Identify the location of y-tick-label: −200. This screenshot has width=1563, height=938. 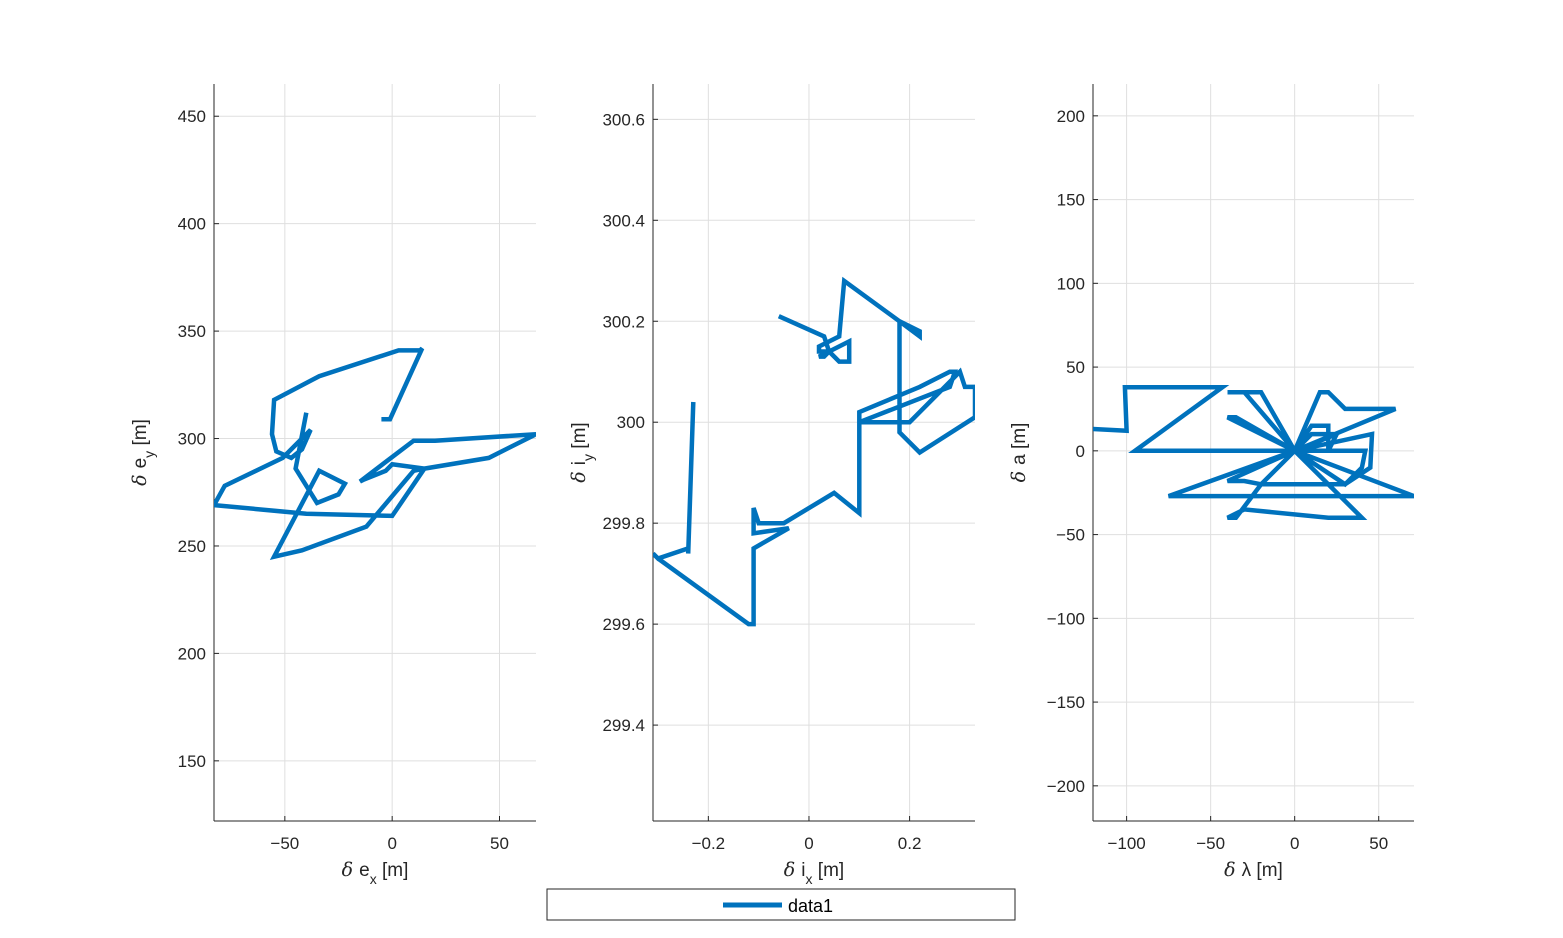
(1066, 786).